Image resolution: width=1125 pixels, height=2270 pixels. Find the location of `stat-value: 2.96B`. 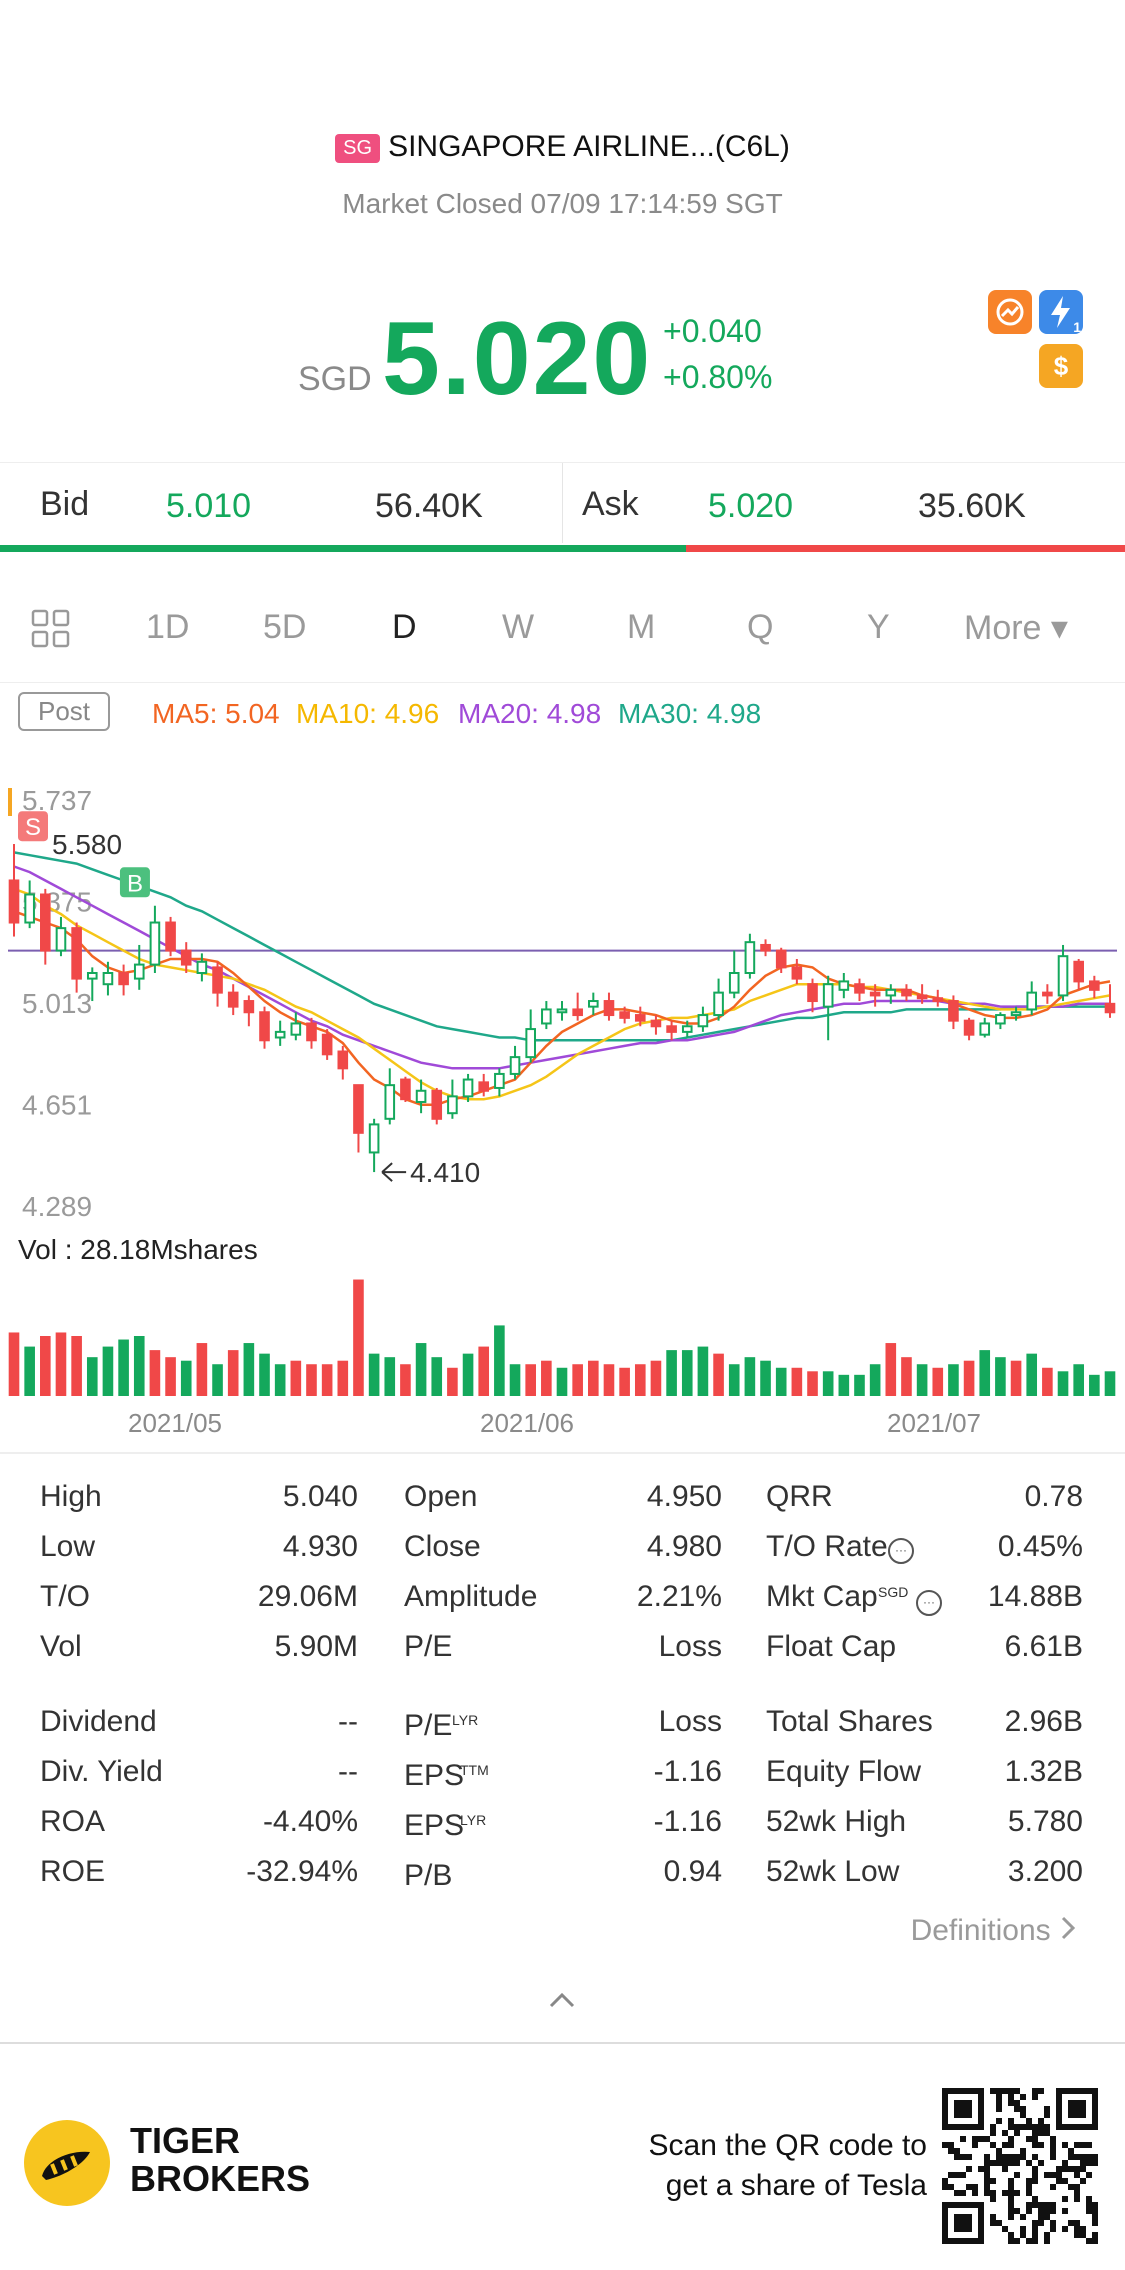

stat-value: 2.96B is located at coordinates (1043, 1721).